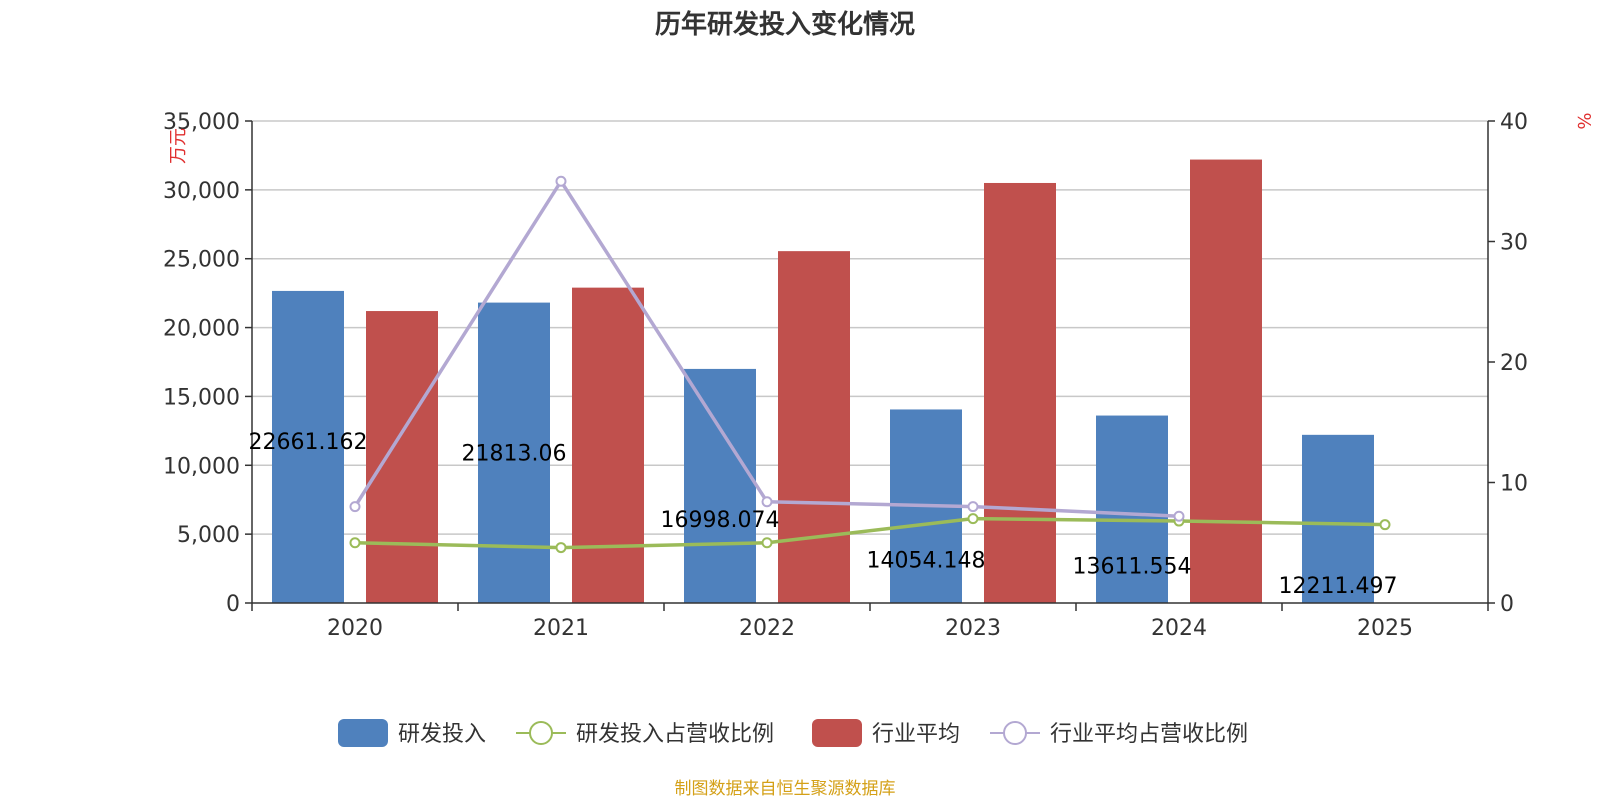 This screenshot has height=800, width=1600. I want to click on left-axis-tick-label: 0, so click(233, 604).